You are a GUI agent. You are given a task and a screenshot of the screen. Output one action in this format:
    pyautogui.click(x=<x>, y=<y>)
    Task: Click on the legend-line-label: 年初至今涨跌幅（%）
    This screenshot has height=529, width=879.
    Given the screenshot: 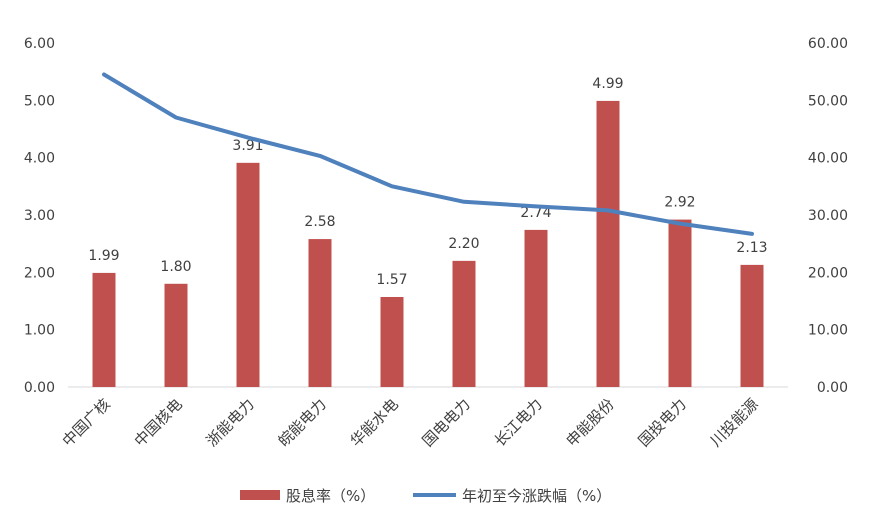 What is the action you would take?
    pyautogui.click(x=536, y=496)
    